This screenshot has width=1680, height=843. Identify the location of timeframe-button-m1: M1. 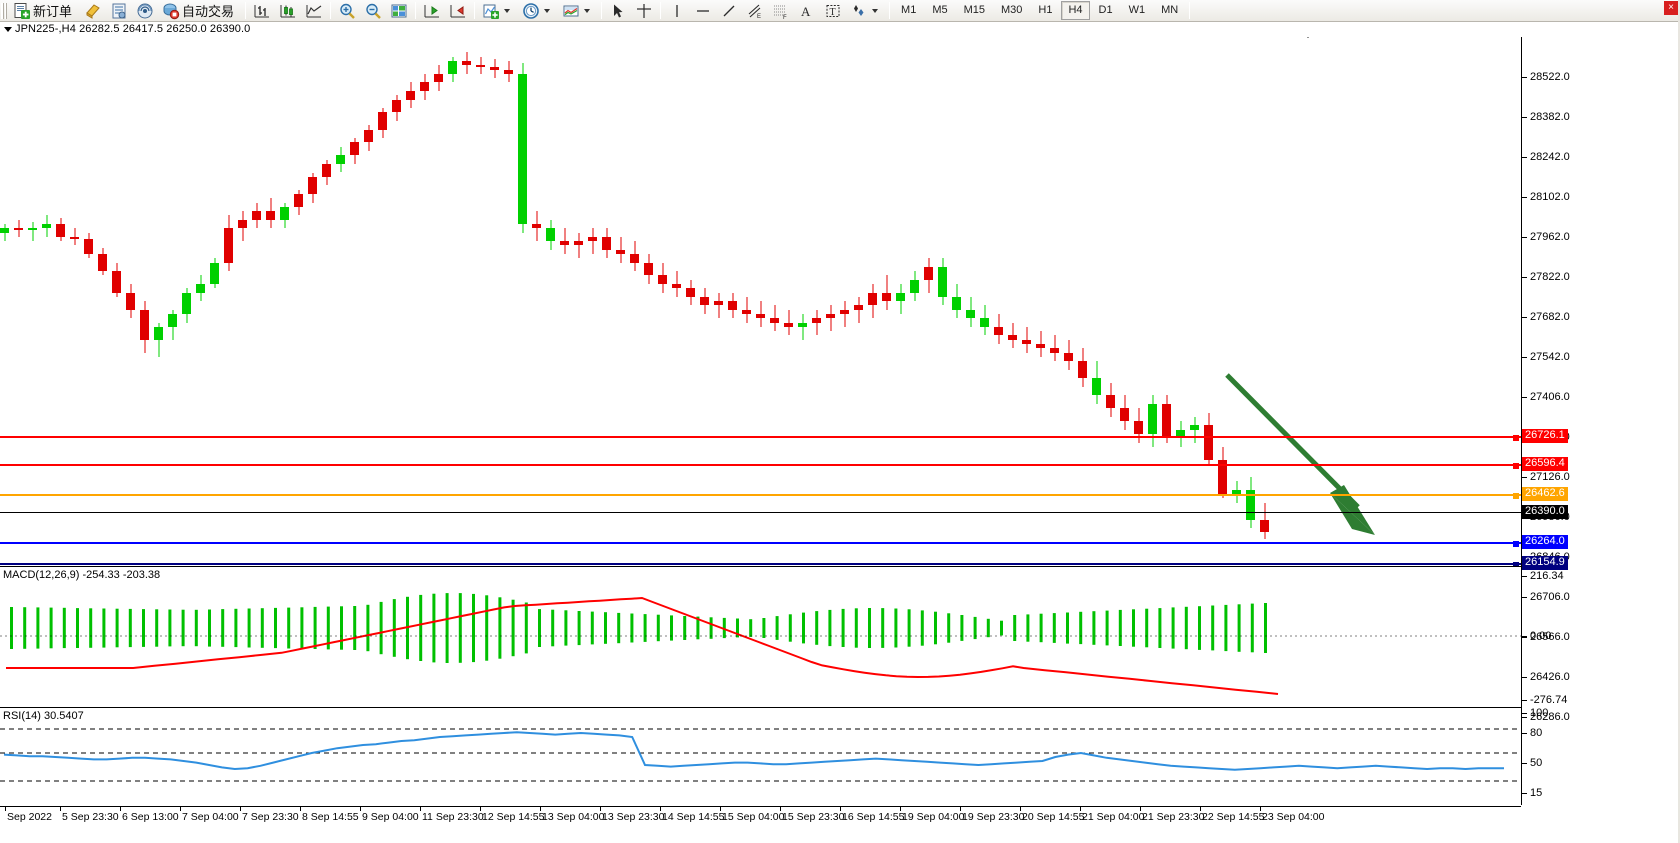
(909, 10).